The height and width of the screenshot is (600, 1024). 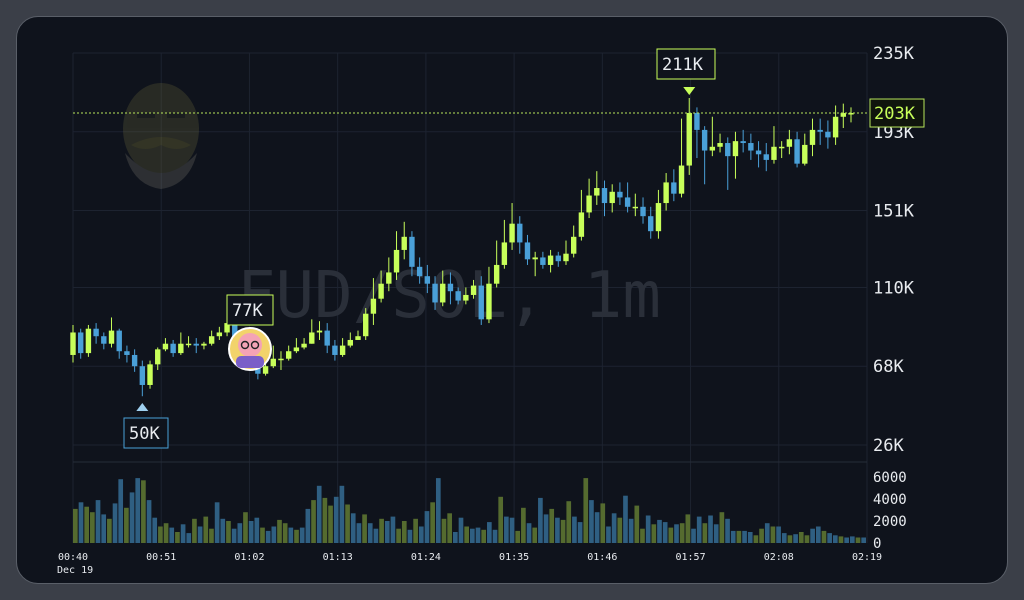 I want to click on time-tick-label: 01:02, so click(x=249, y=557).